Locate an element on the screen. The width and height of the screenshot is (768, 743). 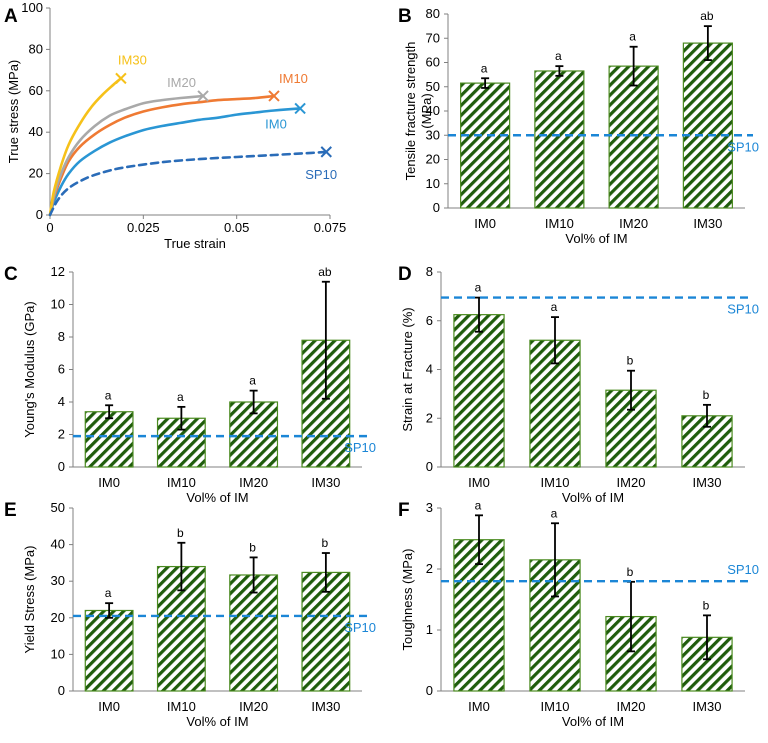
x-tick-label: 0.025 is located at coordinates (143, 227).